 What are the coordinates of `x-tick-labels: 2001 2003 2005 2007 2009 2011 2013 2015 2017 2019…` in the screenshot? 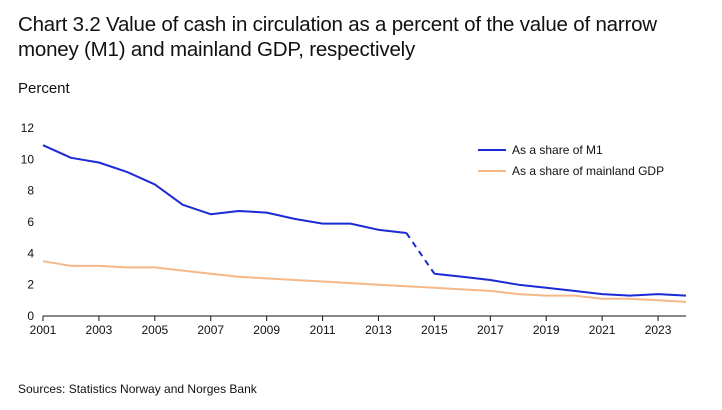 It's located at (351, 326).